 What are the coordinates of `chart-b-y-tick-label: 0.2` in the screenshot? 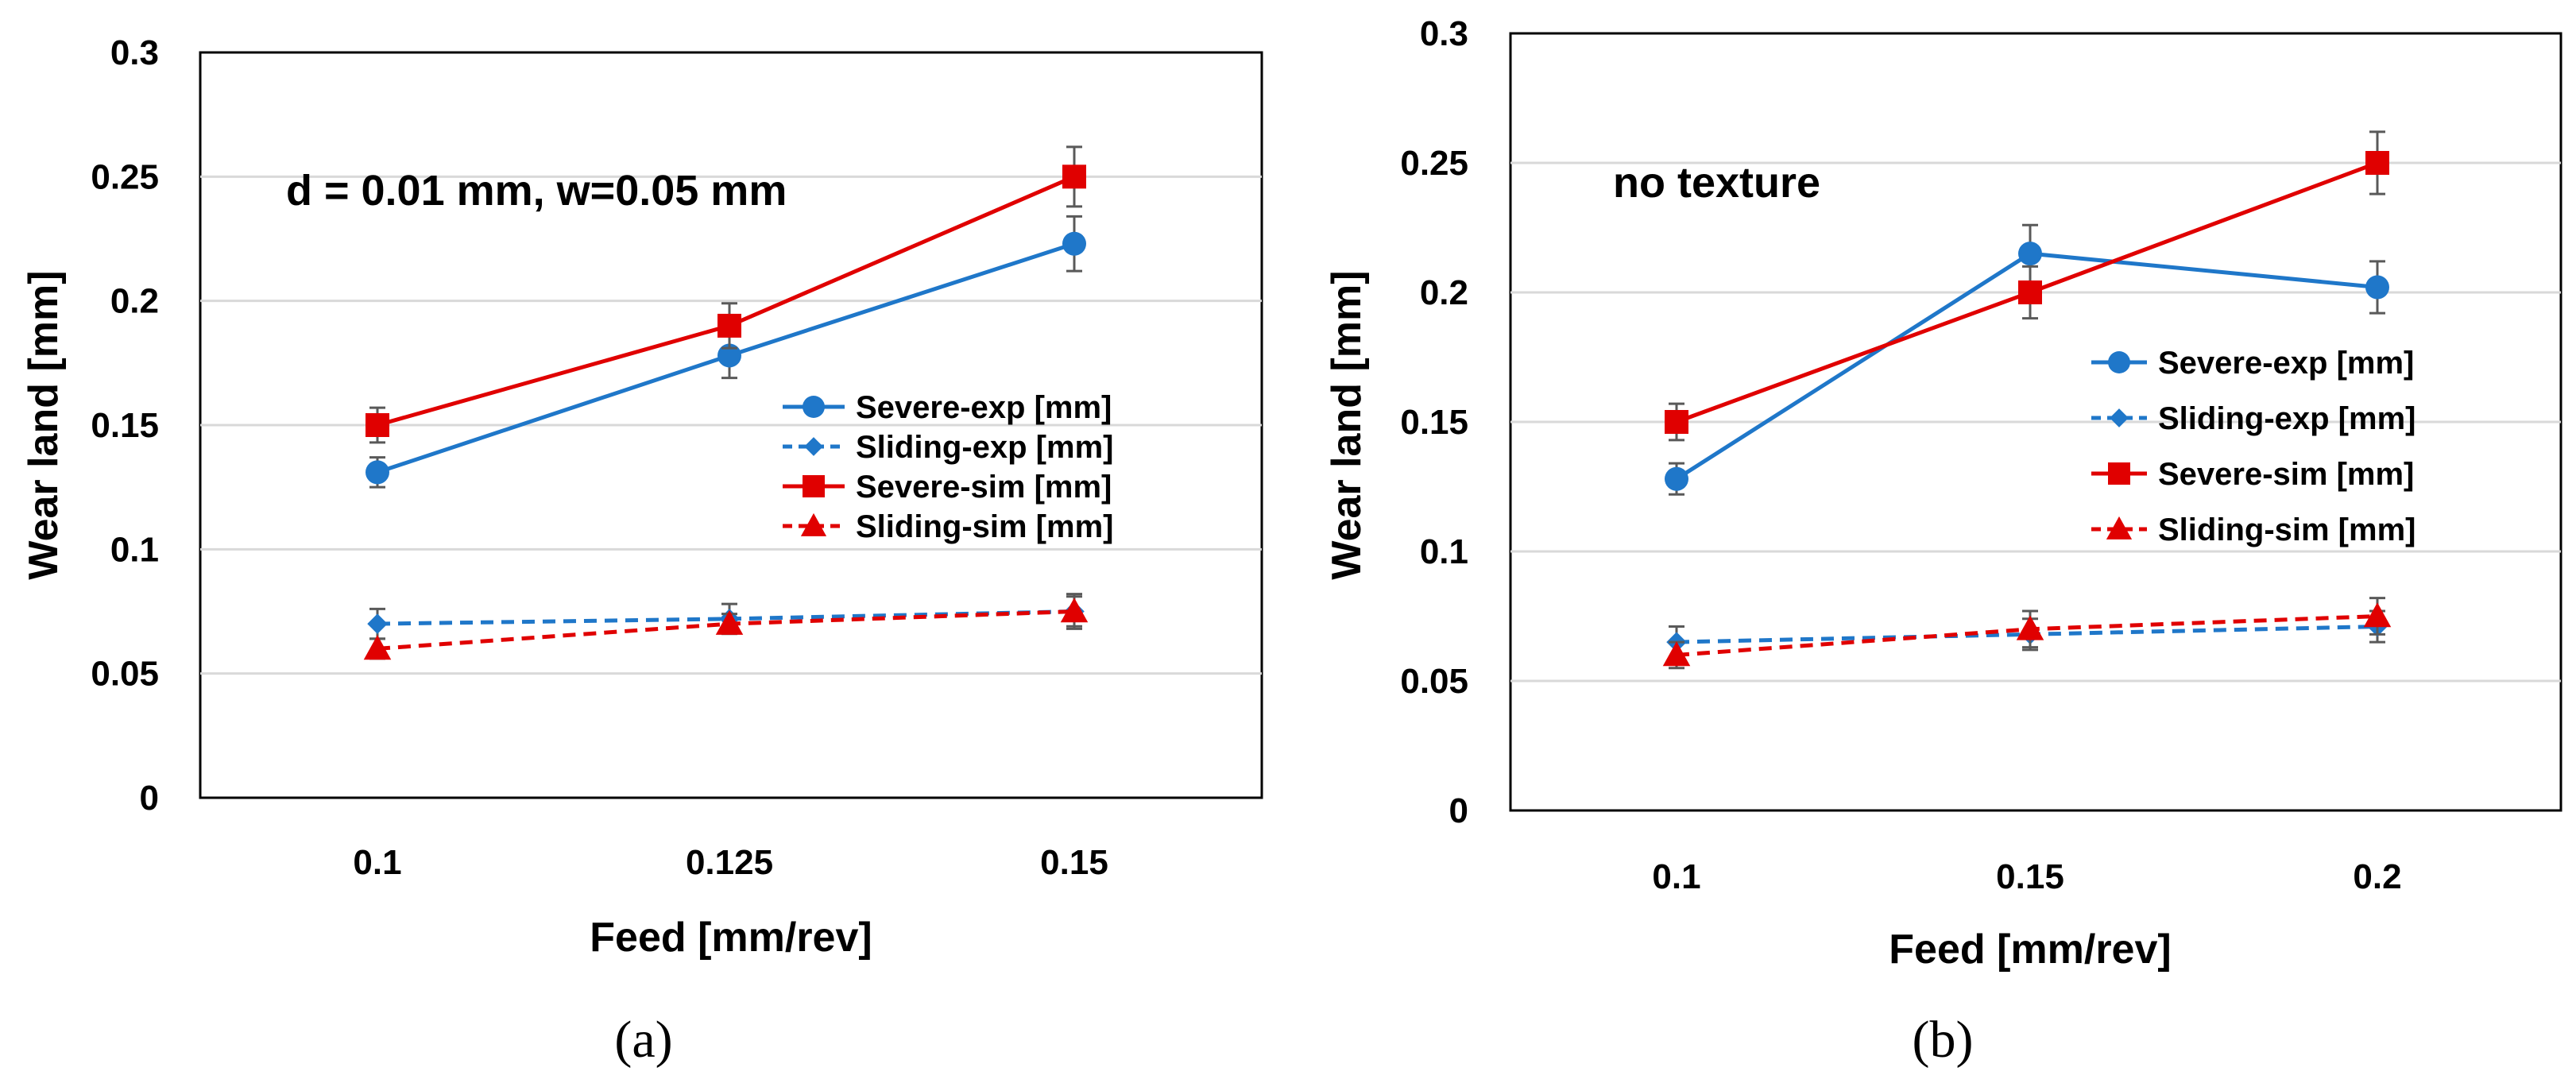 It's located at (1444, 292).